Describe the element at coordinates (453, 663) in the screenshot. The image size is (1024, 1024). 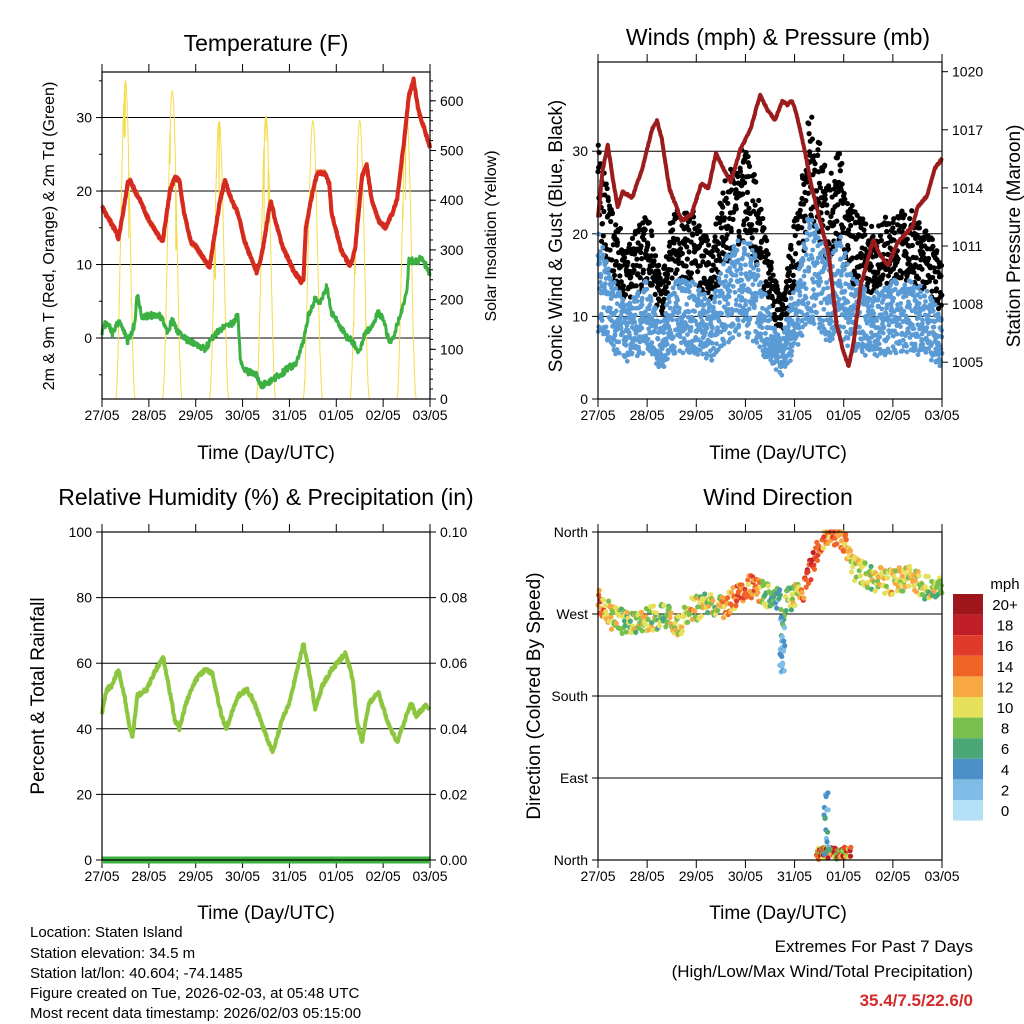
I see `y-tick-label-right: 0.06` at that location.